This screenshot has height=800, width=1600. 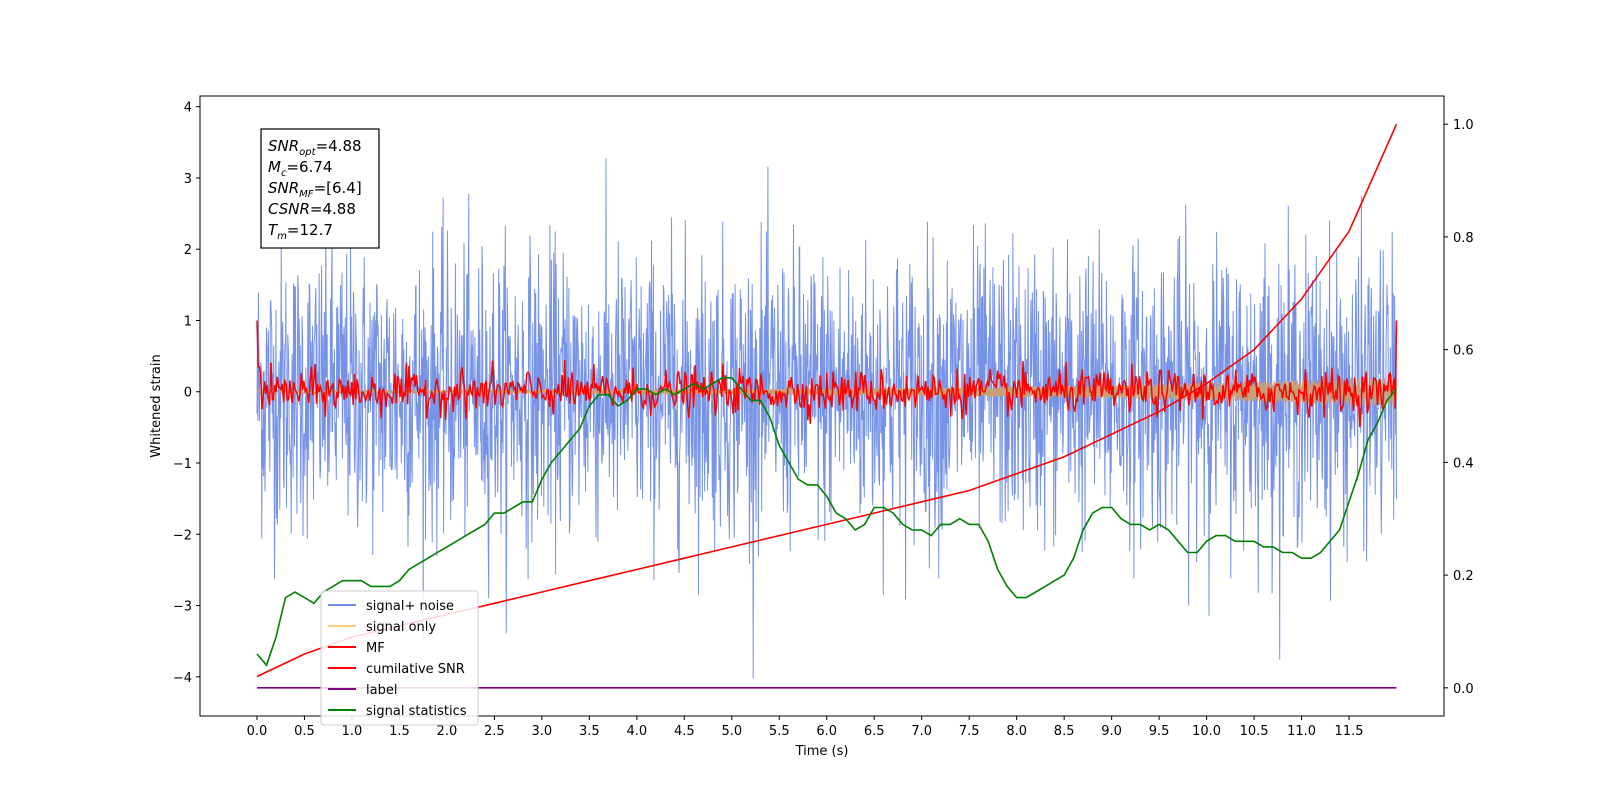 What do you see at coordinates (182, 607) in the screenshot?
I see `y-tick-label: −3` at bounding box center [182, 607].